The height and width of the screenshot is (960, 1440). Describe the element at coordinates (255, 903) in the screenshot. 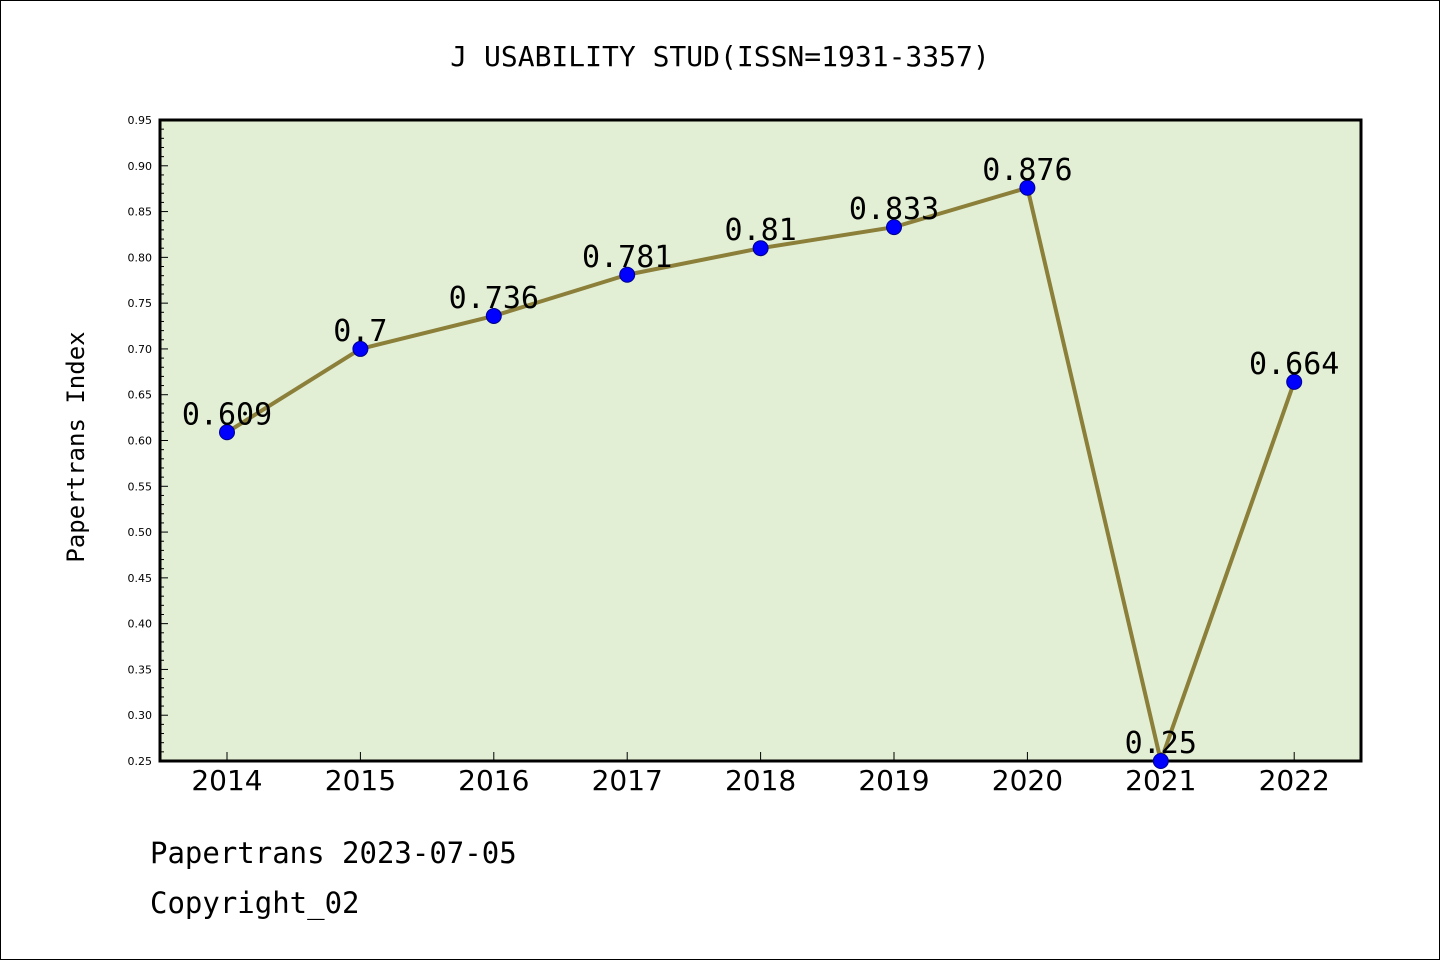

I see `footer-copyright: Copyright_02` at that location.